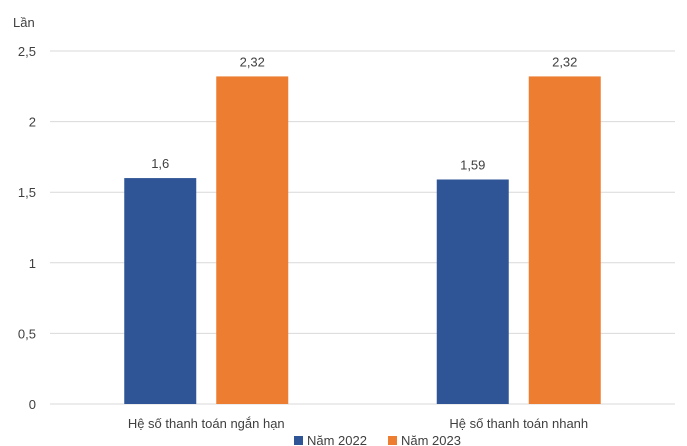 This screenshot has width=687, height=446. What do you see at coordinates (32, 263) in the screenshot?
I see `y-tick-label: 1` at bounding box center [32, 263].